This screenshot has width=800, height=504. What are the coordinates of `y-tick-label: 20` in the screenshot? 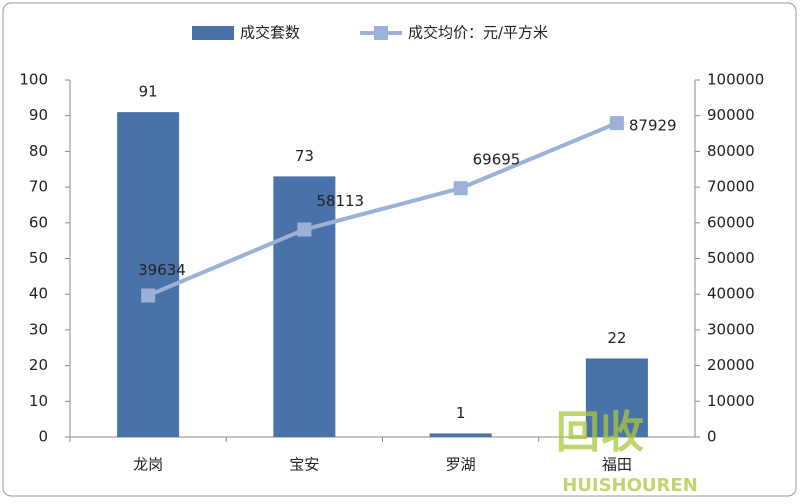 It's located at (38, 365).